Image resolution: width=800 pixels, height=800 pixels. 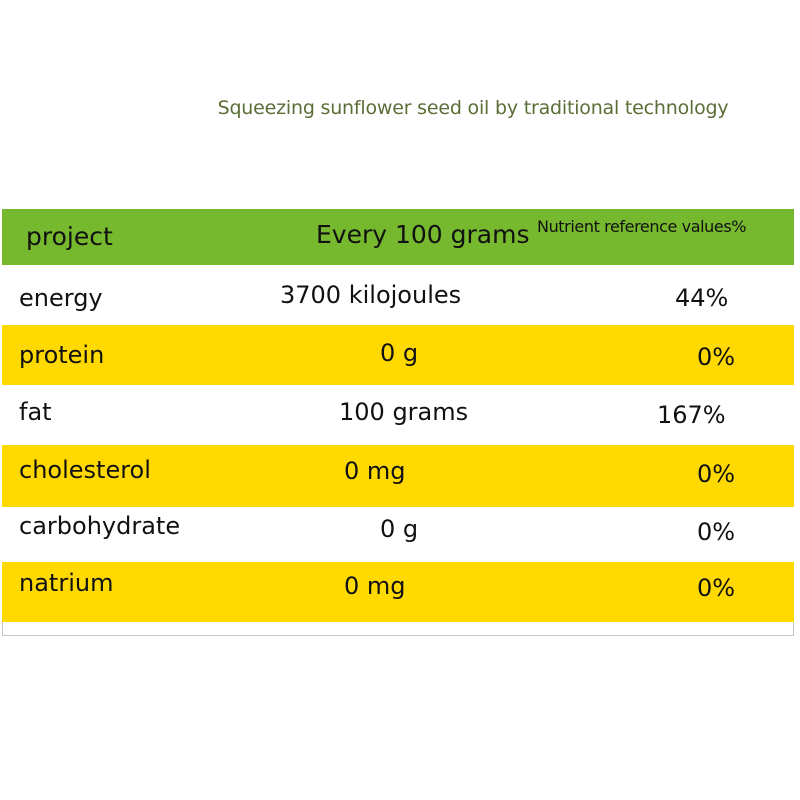 I want to click on item-name: protein, so click(x=62, y=355).